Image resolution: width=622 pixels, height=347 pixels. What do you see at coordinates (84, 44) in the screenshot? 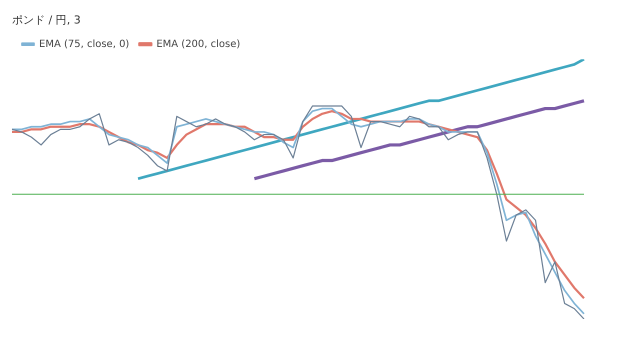
I see `legend-label: EMA (75, close, 0)` at bounding box center [84, 44].